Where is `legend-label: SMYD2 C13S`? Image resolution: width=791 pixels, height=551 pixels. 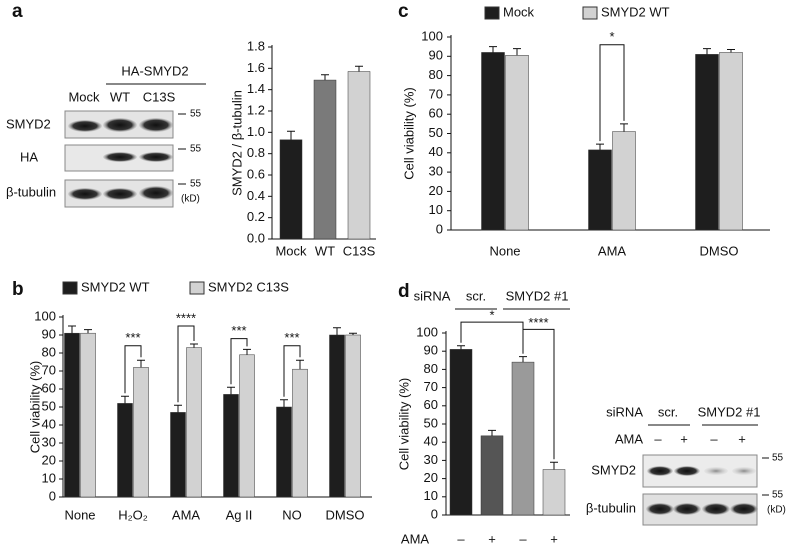
legend-label: SMYD2 C13S is located at coordinates (248, 286).